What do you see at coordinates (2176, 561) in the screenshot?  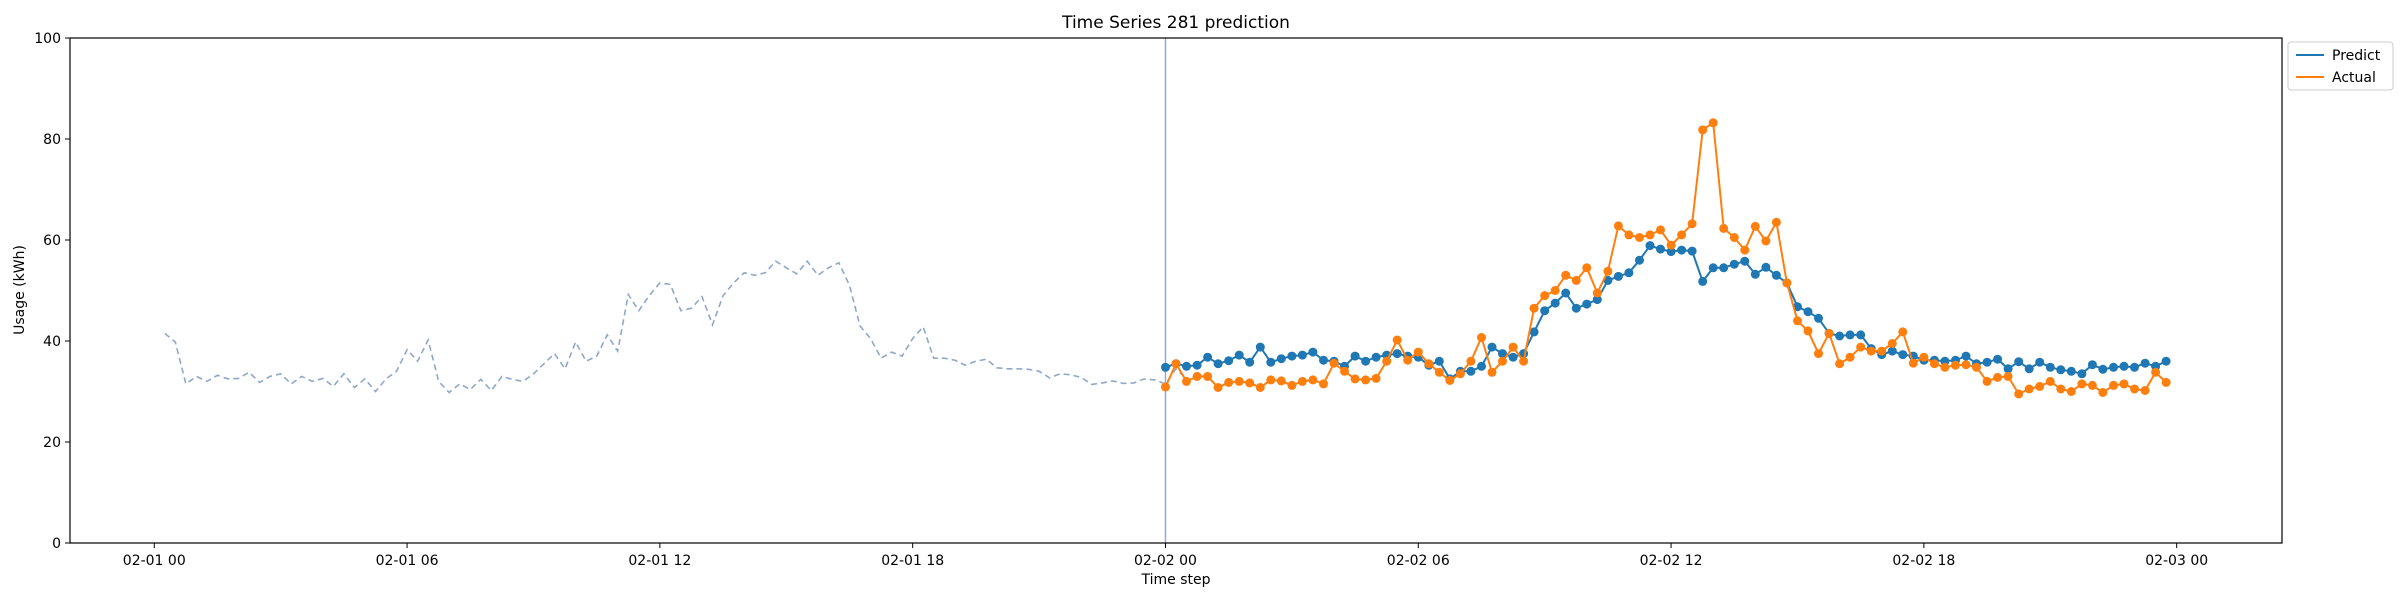 I see `x-tick-label: 02-03 00` at bounding box center [2176, 561].